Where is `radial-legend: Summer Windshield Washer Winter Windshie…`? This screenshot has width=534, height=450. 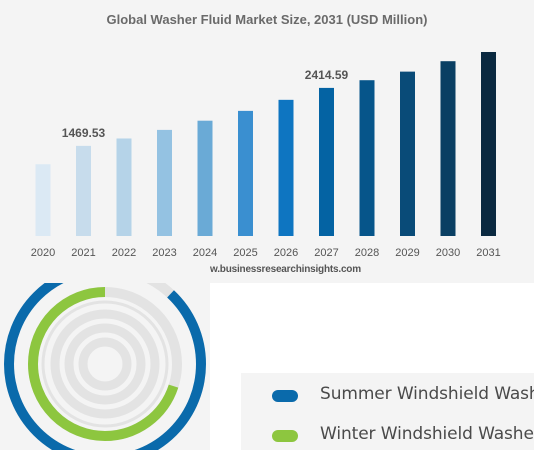
radial-legend: Summer Windshield Washer Winter Windshie… is located at coordinates (387, 411).